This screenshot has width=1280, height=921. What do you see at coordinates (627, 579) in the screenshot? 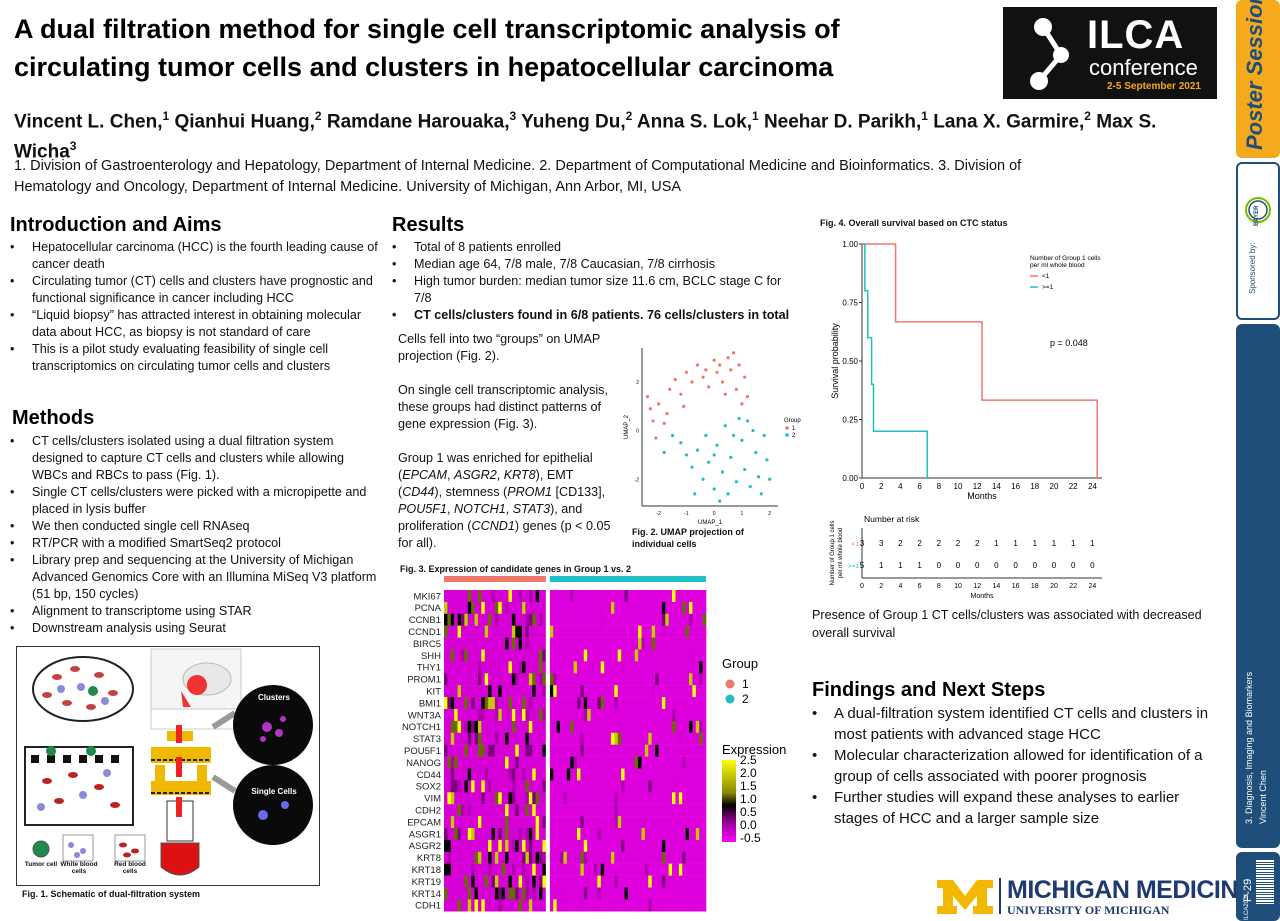
I see `heatmap-group2-bar` at bounding box center [627, 579].